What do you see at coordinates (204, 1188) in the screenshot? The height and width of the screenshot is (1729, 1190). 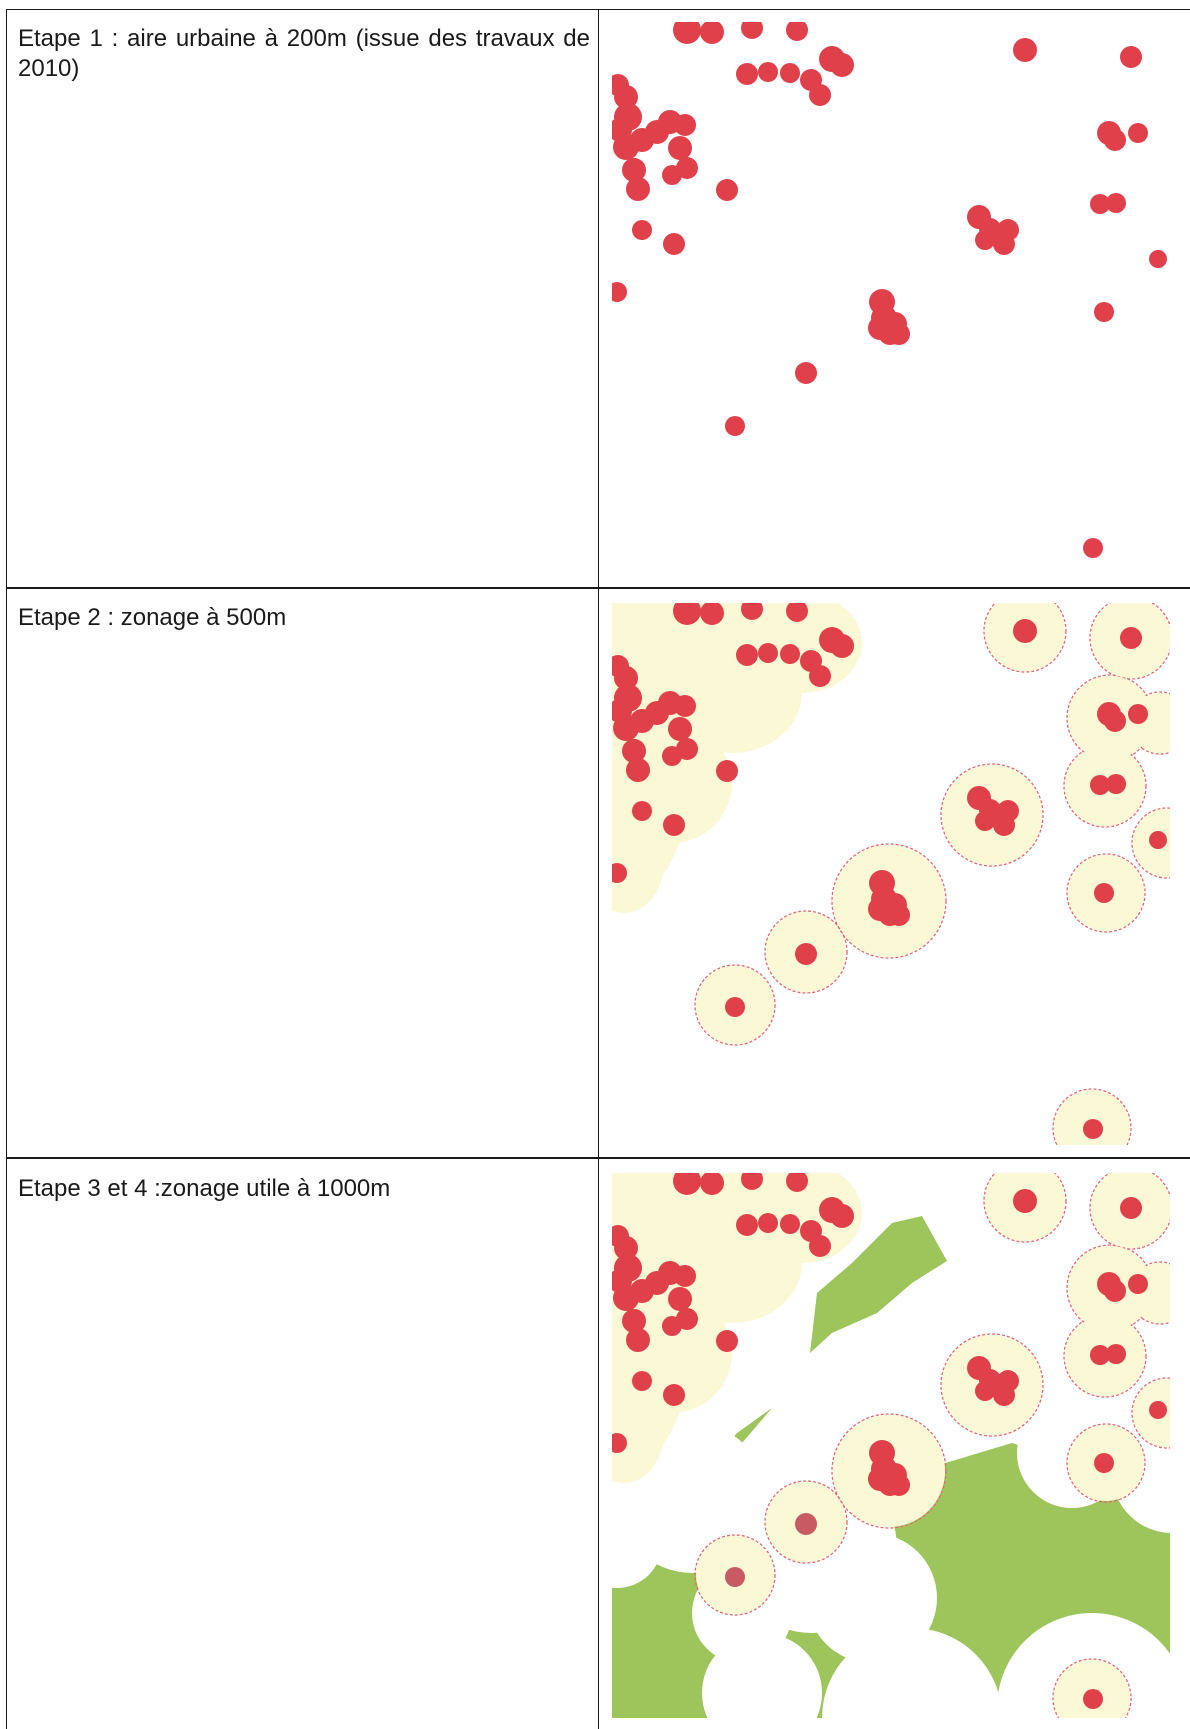 I see `step-3-4-label: Etape 3 et 4 :zonage utile à 1000m` at bounding box center [204, 1188].